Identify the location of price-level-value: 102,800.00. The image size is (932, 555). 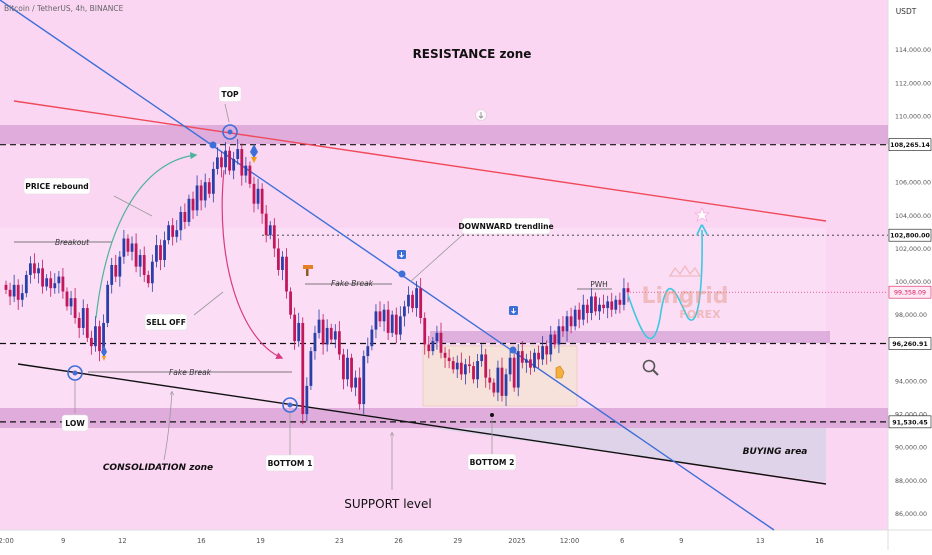
(910, 236).